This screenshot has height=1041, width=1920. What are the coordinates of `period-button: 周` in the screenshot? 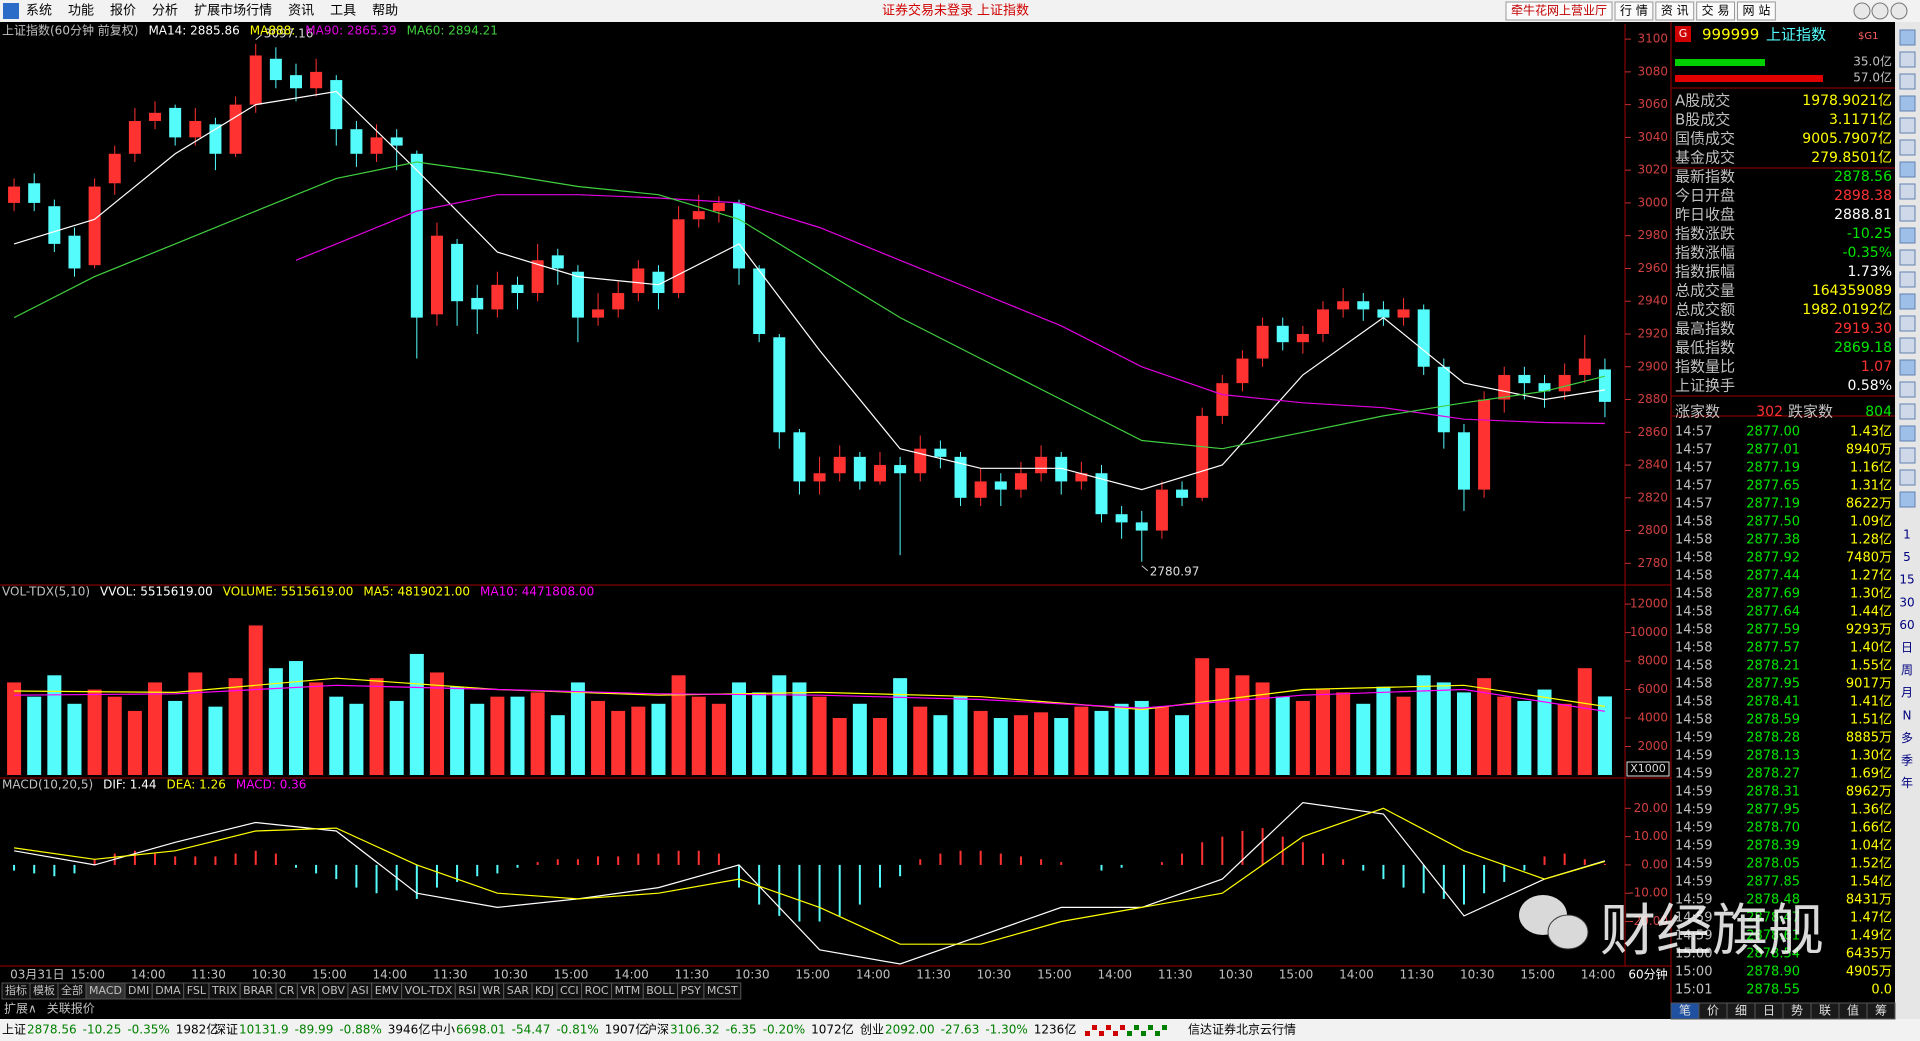 It's located at (1907, 670).